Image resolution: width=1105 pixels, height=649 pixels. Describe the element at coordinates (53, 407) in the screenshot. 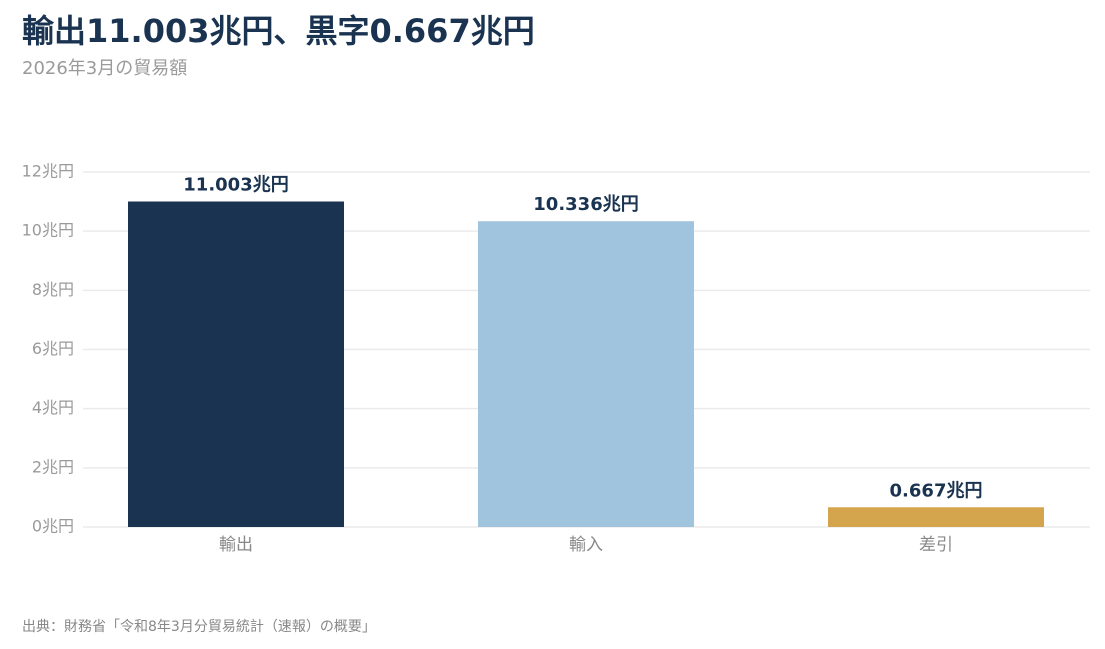

I see `y-tick-label: 4兆円` at that location.